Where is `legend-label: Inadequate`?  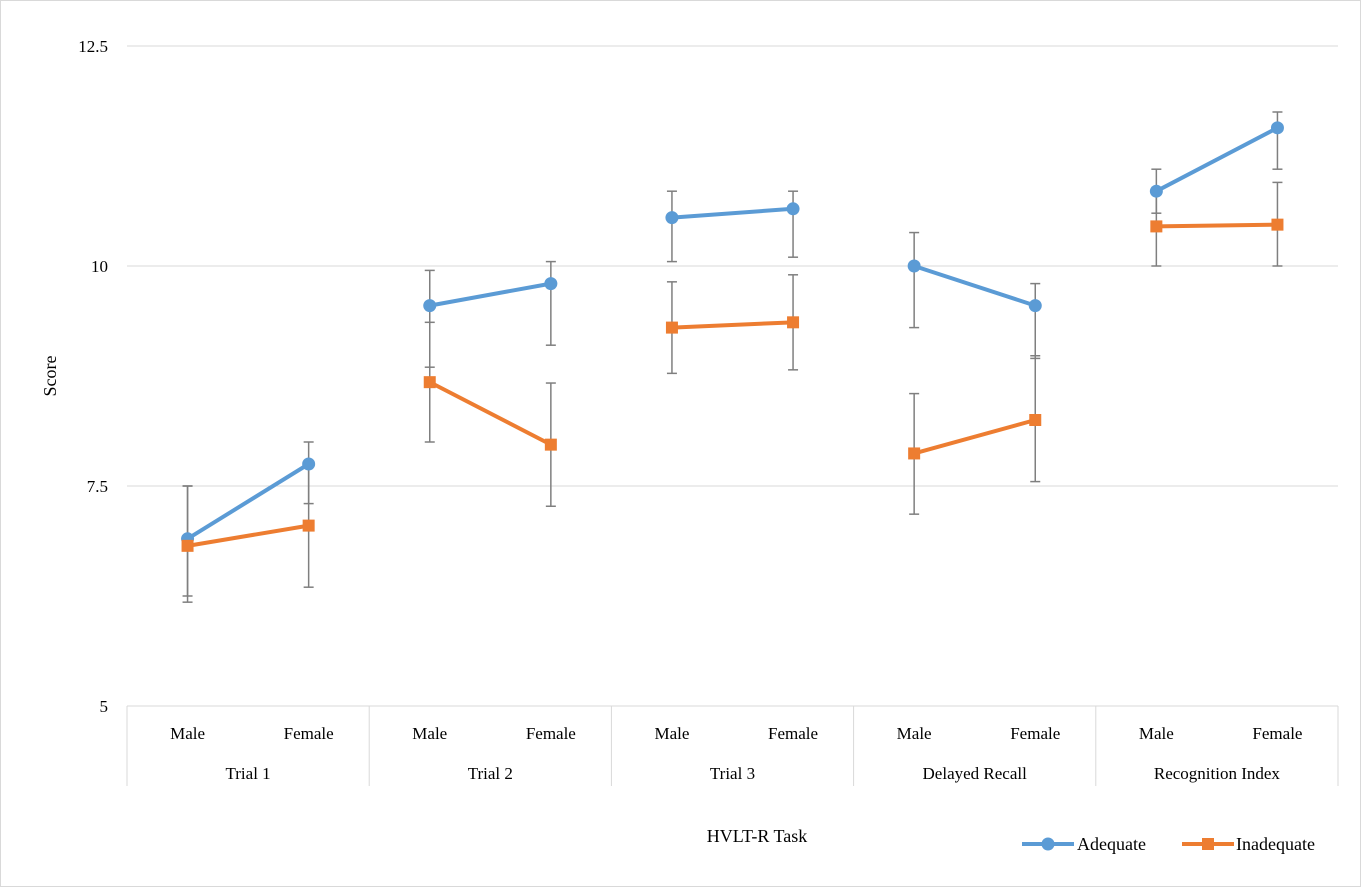
legend-label: Inadequate is located at coordinates (1275, 844).